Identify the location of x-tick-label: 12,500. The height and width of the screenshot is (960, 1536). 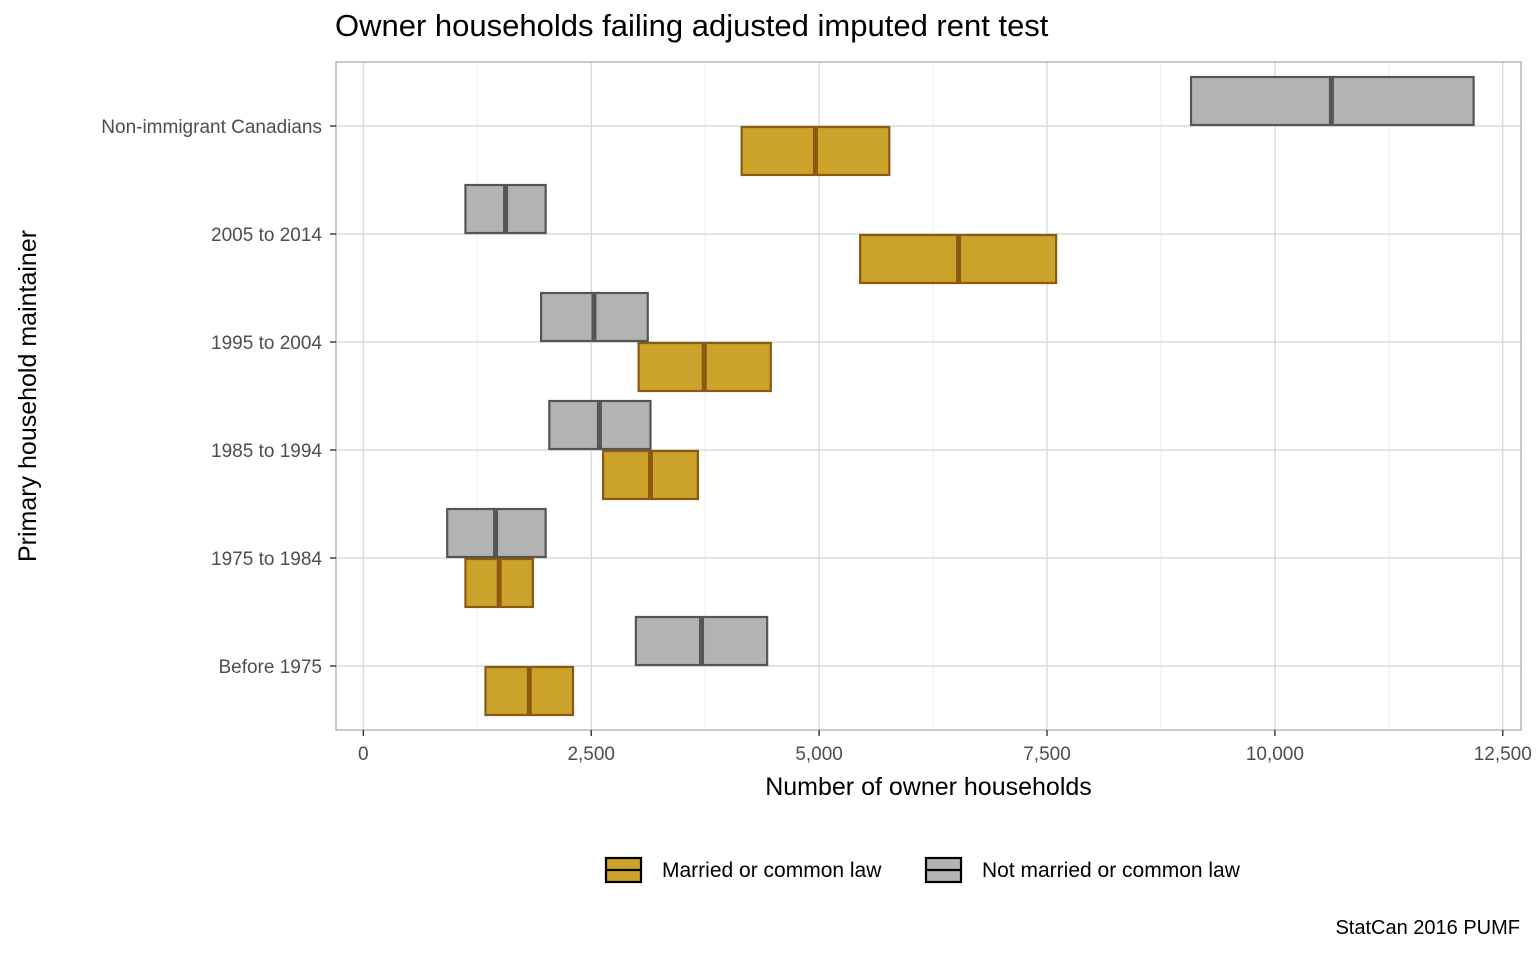
(1503, 754).